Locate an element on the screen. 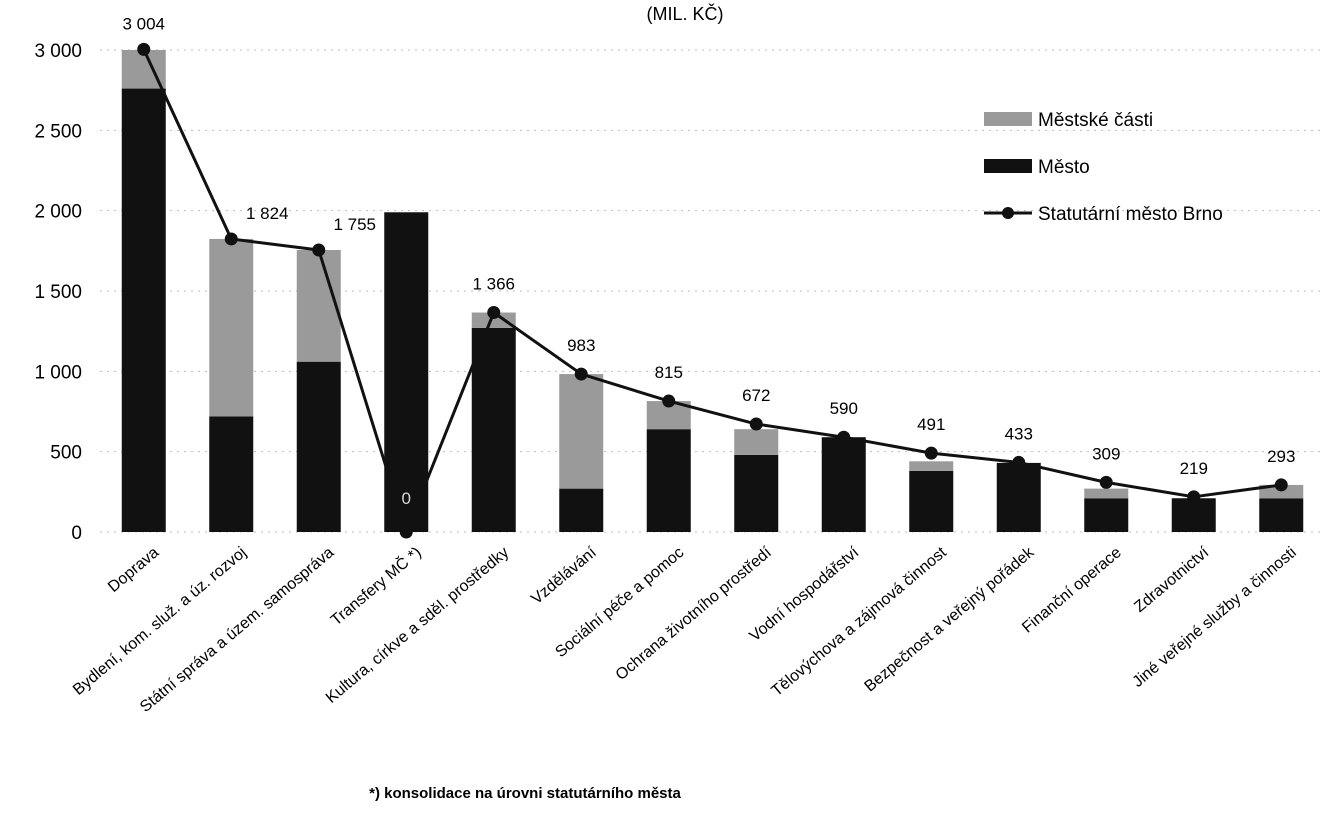 Image resolution: width=1329 pixels, height=816 pixels. y-tick-label: 3 000 is located at coordinates (58, 51).